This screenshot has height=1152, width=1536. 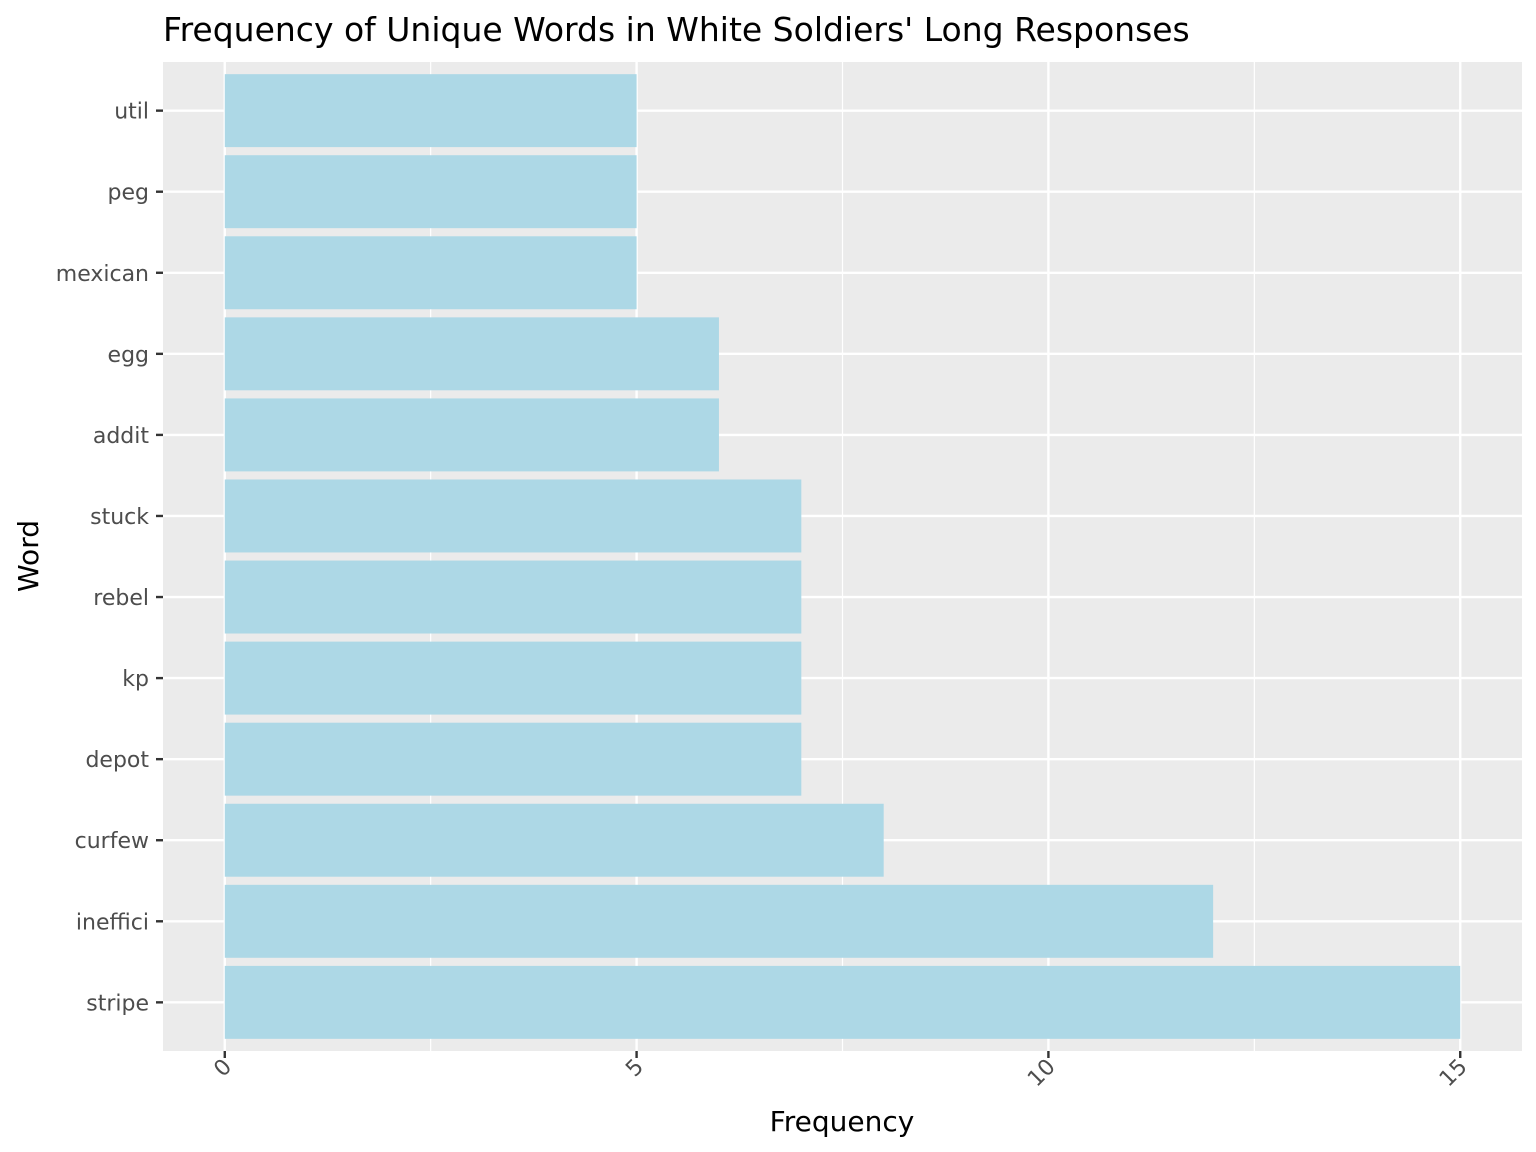 What do you see at coordinates (128, 355) in the screenshot?
I see `y-tick-label: egg` at bounding box center [128, 355].